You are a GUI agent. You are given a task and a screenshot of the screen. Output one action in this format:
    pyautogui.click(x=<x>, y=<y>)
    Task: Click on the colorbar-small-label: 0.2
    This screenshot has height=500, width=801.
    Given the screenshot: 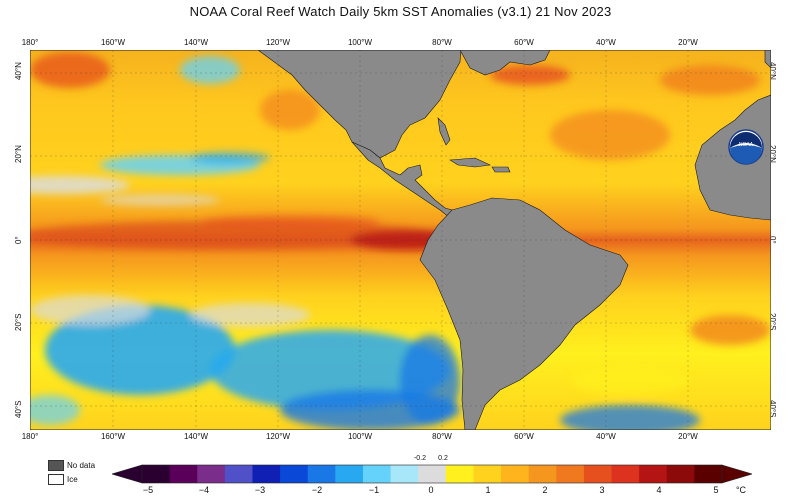 What is the action you would take?
    pyautogui.click(x=443, y=458)
    